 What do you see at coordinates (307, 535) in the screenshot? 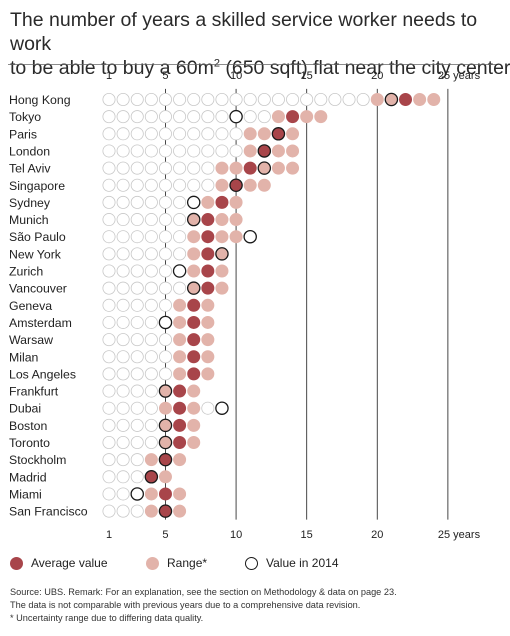
I see `x-tick-label-bottom: 15` at bounding box center [307, 535].